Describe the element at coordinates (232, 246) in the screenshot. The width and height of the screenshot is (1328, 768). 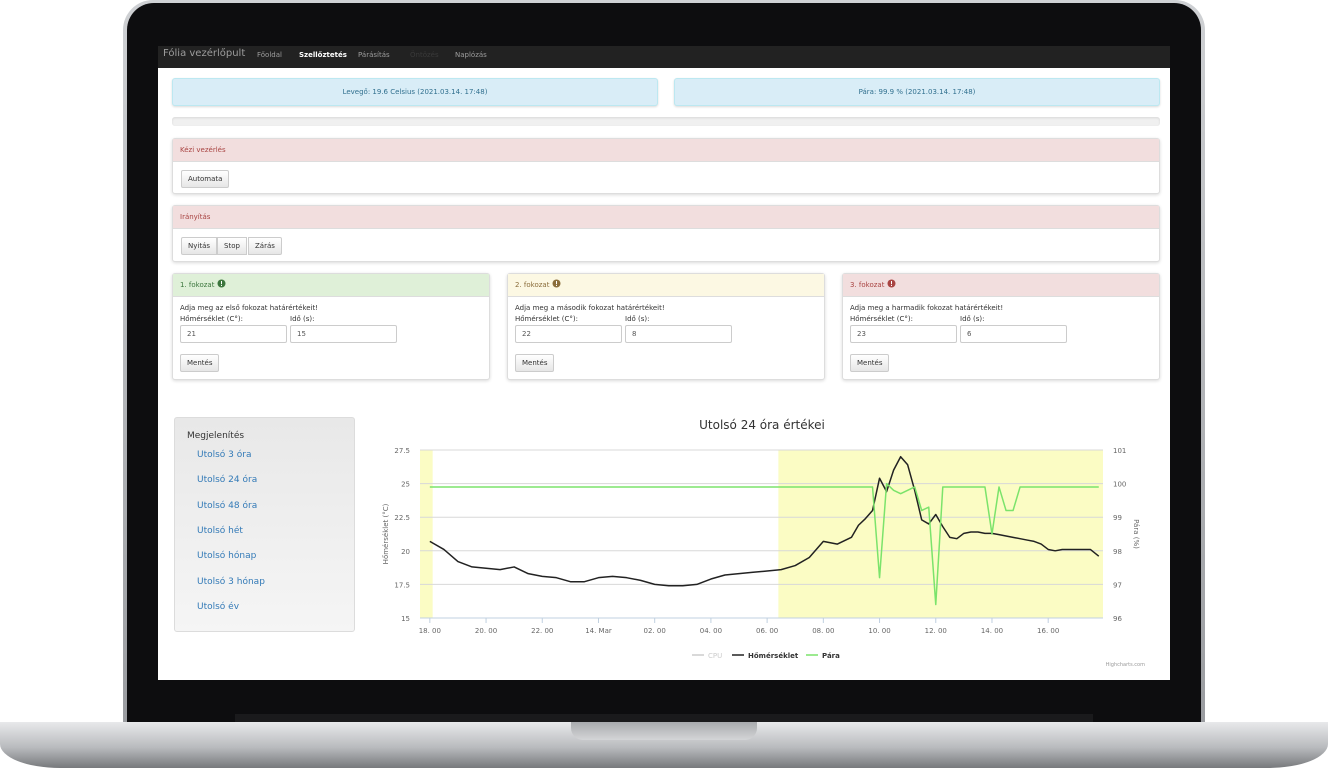
I see `button: Stop` at that location.